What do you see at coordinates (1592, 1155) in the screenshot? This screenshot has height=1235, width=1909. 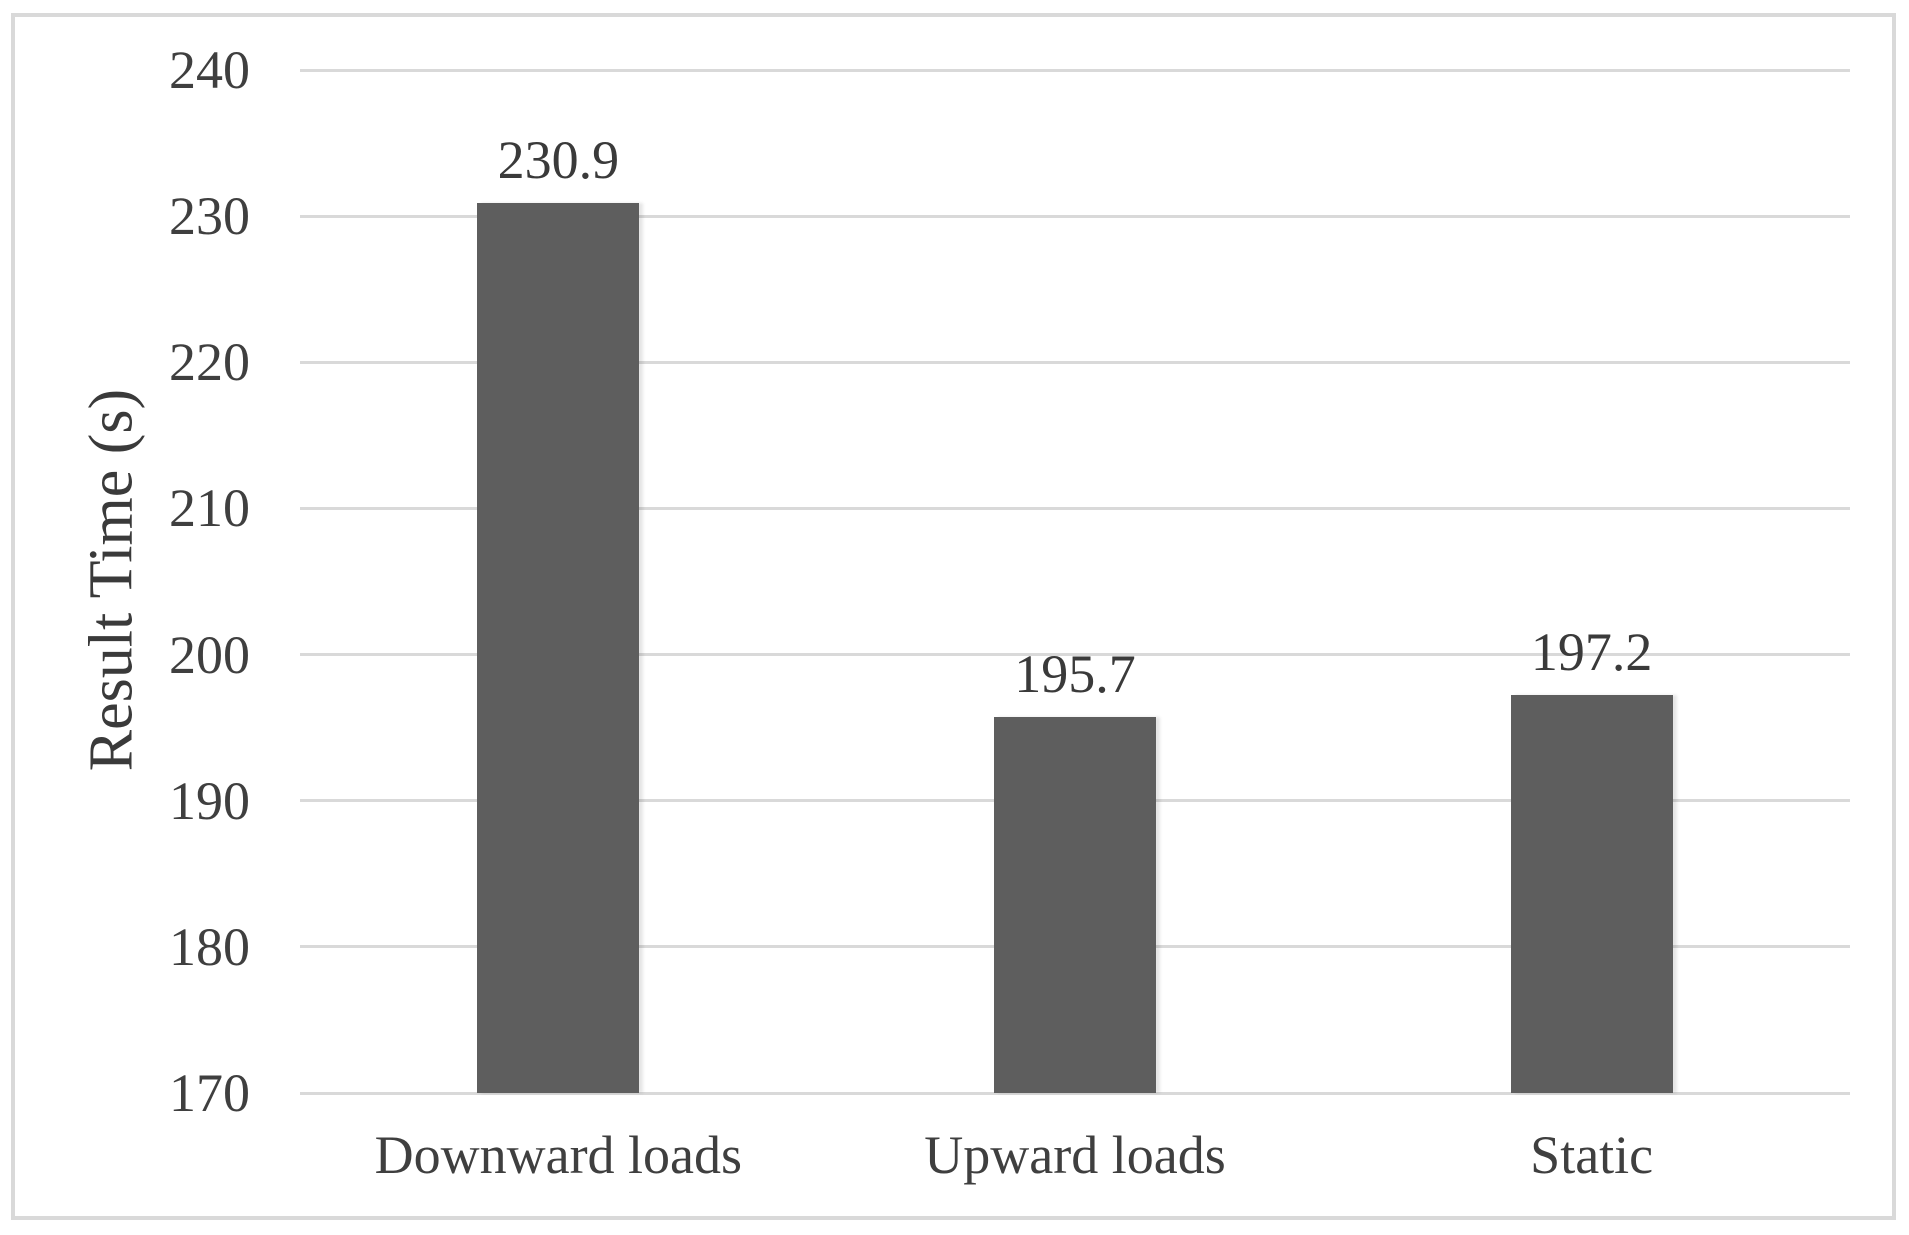 I see `x-label-static: Static` at bounding box center [1592, 1155].